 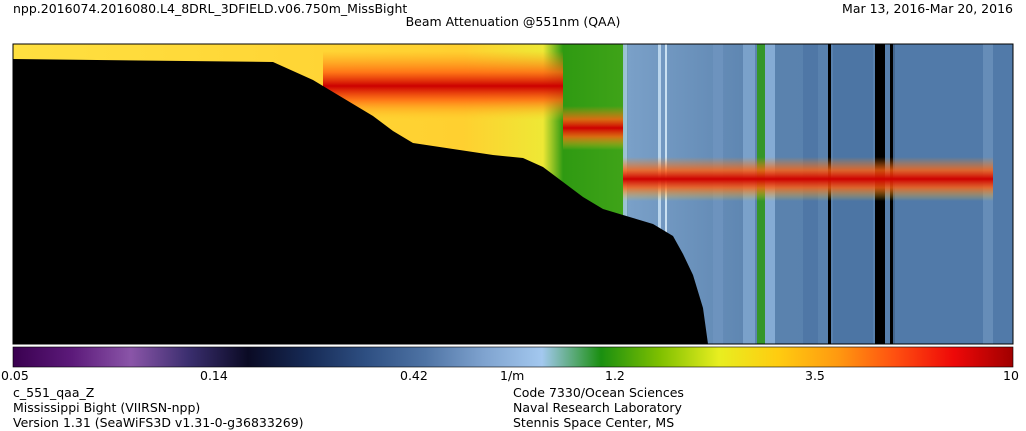 I want to click on colorbar-tick-5: 3.5, so click(x=815, y=375).